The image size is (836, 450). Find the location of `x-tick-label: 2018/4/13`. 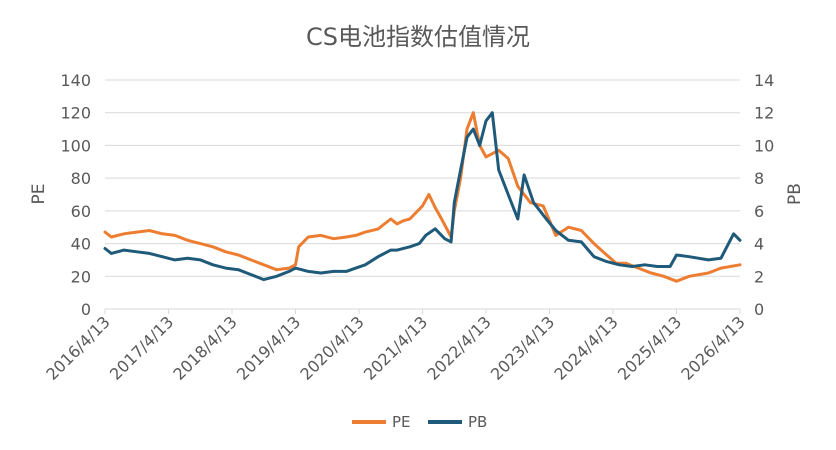

x-tick-label: 2018/4/13 is located at coordinates (204, 347).